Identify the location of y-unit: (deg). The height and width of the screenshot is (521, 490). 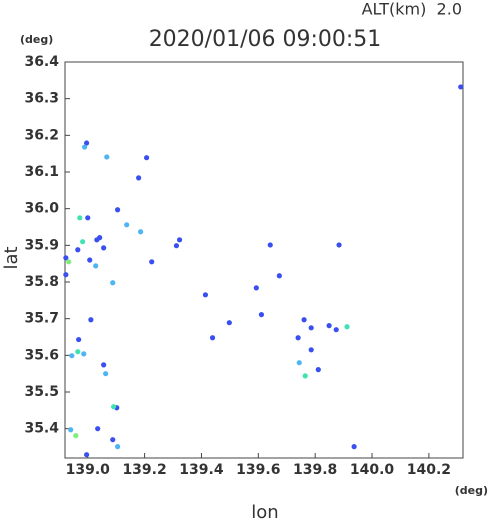
(36, 39).